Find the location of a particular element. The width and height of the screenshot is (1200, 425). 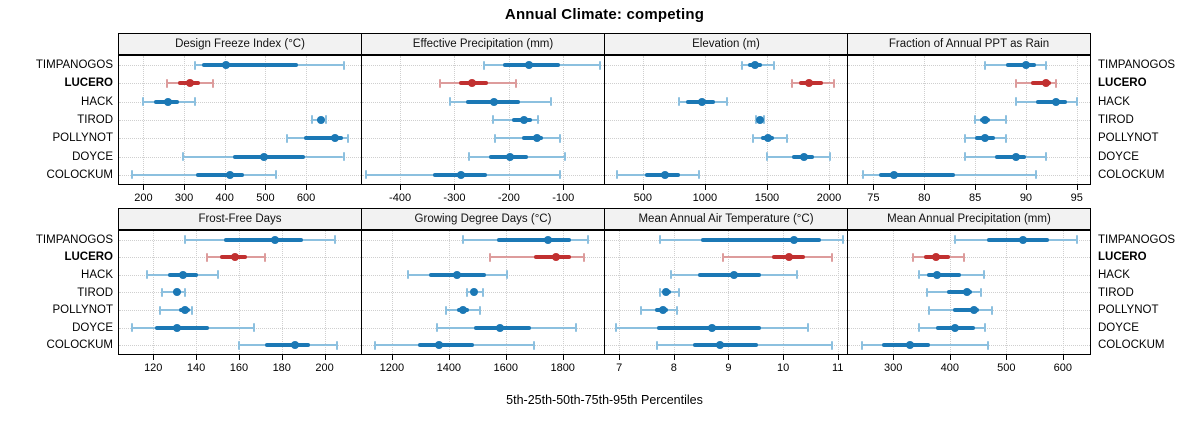

series-row-doyce is located at coordinates (969, 328).